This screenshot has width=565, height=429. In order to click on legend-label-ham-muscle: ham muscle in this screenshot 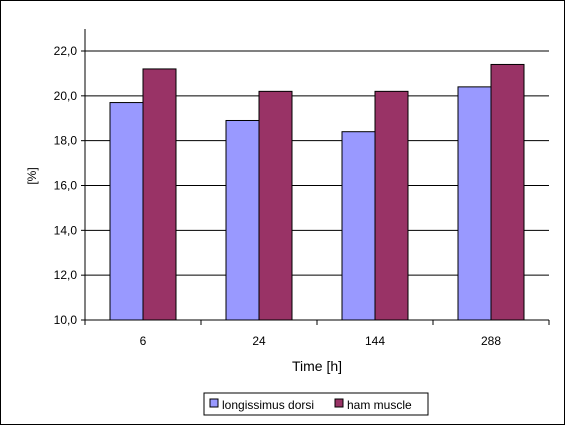, I will do `click(379, 405)`.